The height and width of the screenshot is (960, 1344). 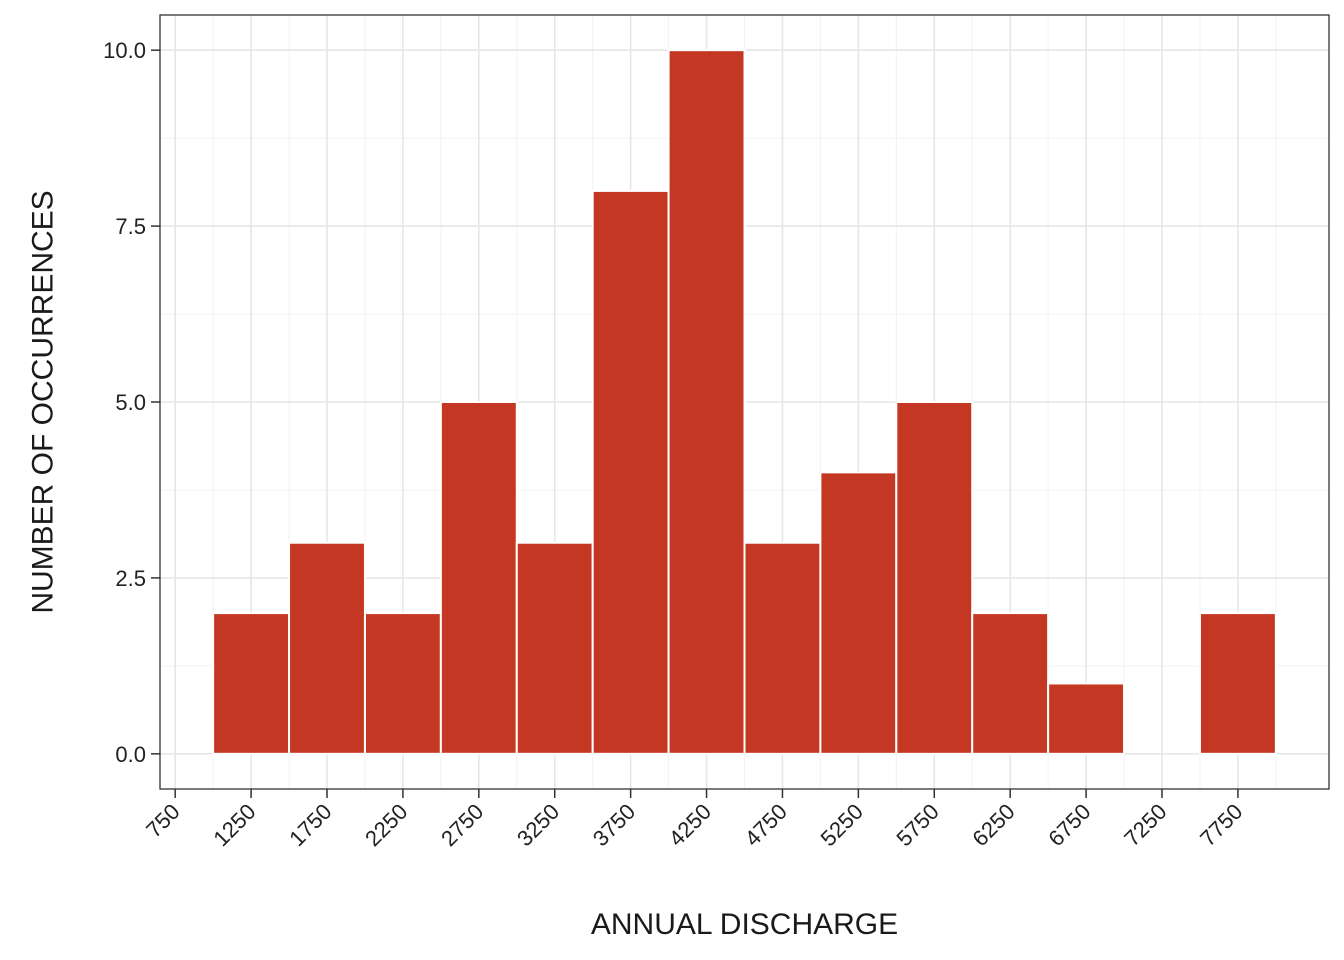 I want to click on x-tick-label: 3750, so click(x=614, y=825).